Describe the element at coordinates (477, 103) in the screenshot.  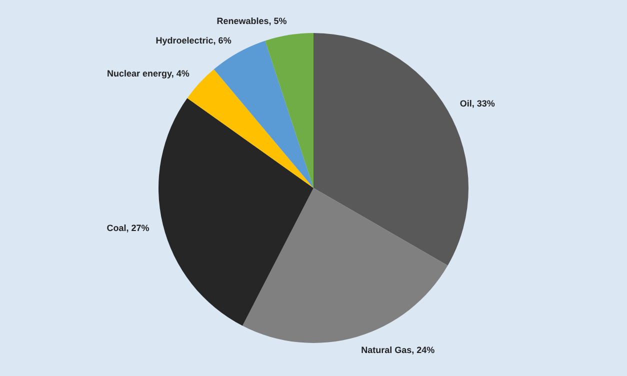
I see `slice-label: Oil, 33%` at that location.